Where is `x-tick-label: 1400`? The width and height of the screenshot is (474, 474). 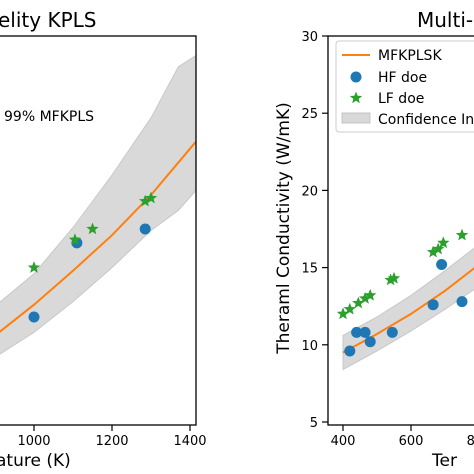 x-tick-label: 1400 is located at coordinates (189, 441).